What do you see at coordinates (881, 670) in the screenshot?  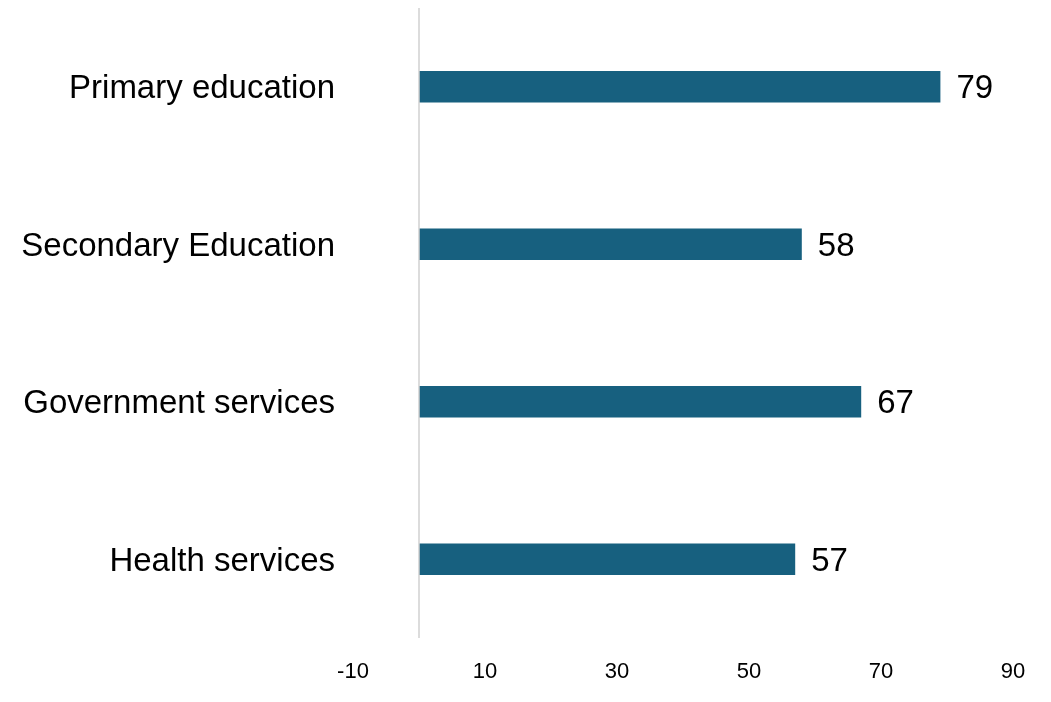 I see `x-tick-label: 70` at bounding box center [881, 670].